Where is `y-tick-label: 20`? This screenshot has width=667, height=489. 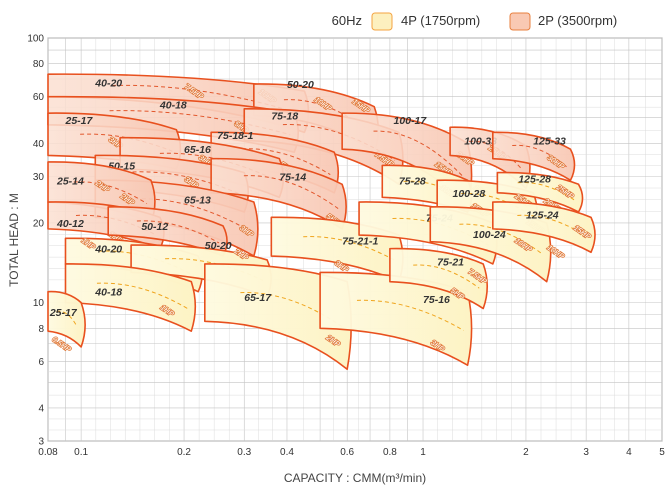 y-tick-label: 20 is located at coordinates (39, 223).